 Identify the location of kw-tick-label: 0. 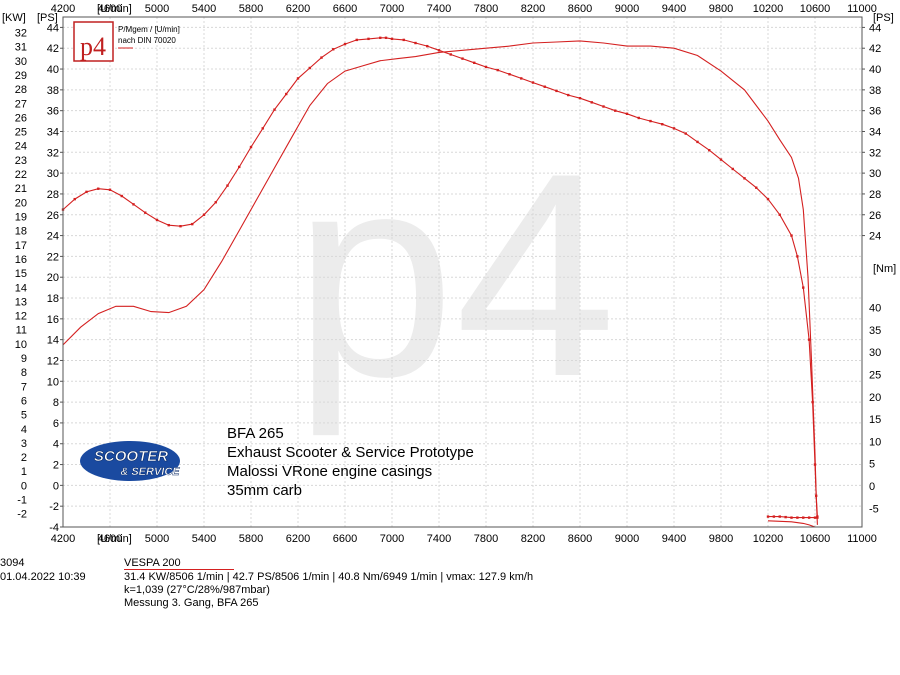
(24, 486).